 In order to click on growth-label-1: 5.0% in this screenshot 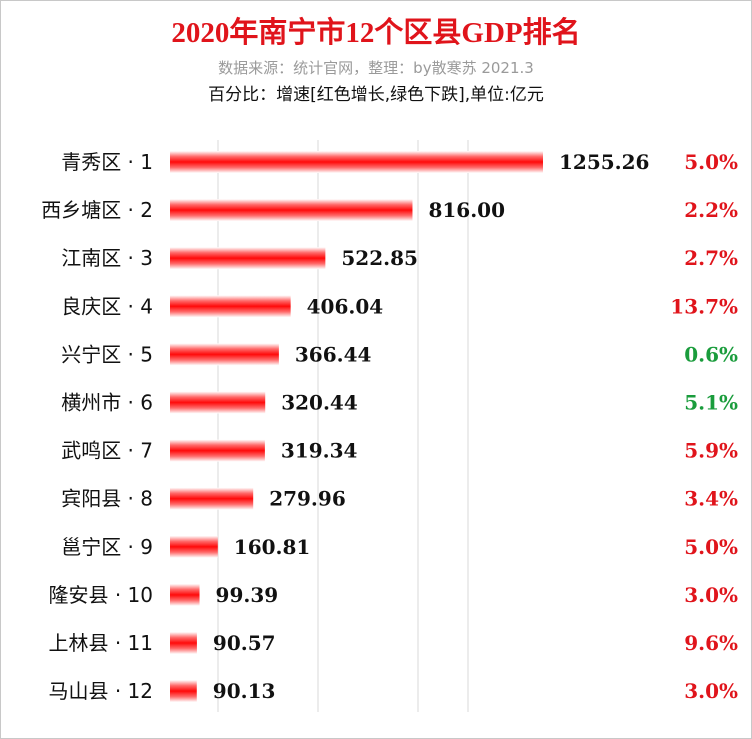, I will do `click(711, 162)`.